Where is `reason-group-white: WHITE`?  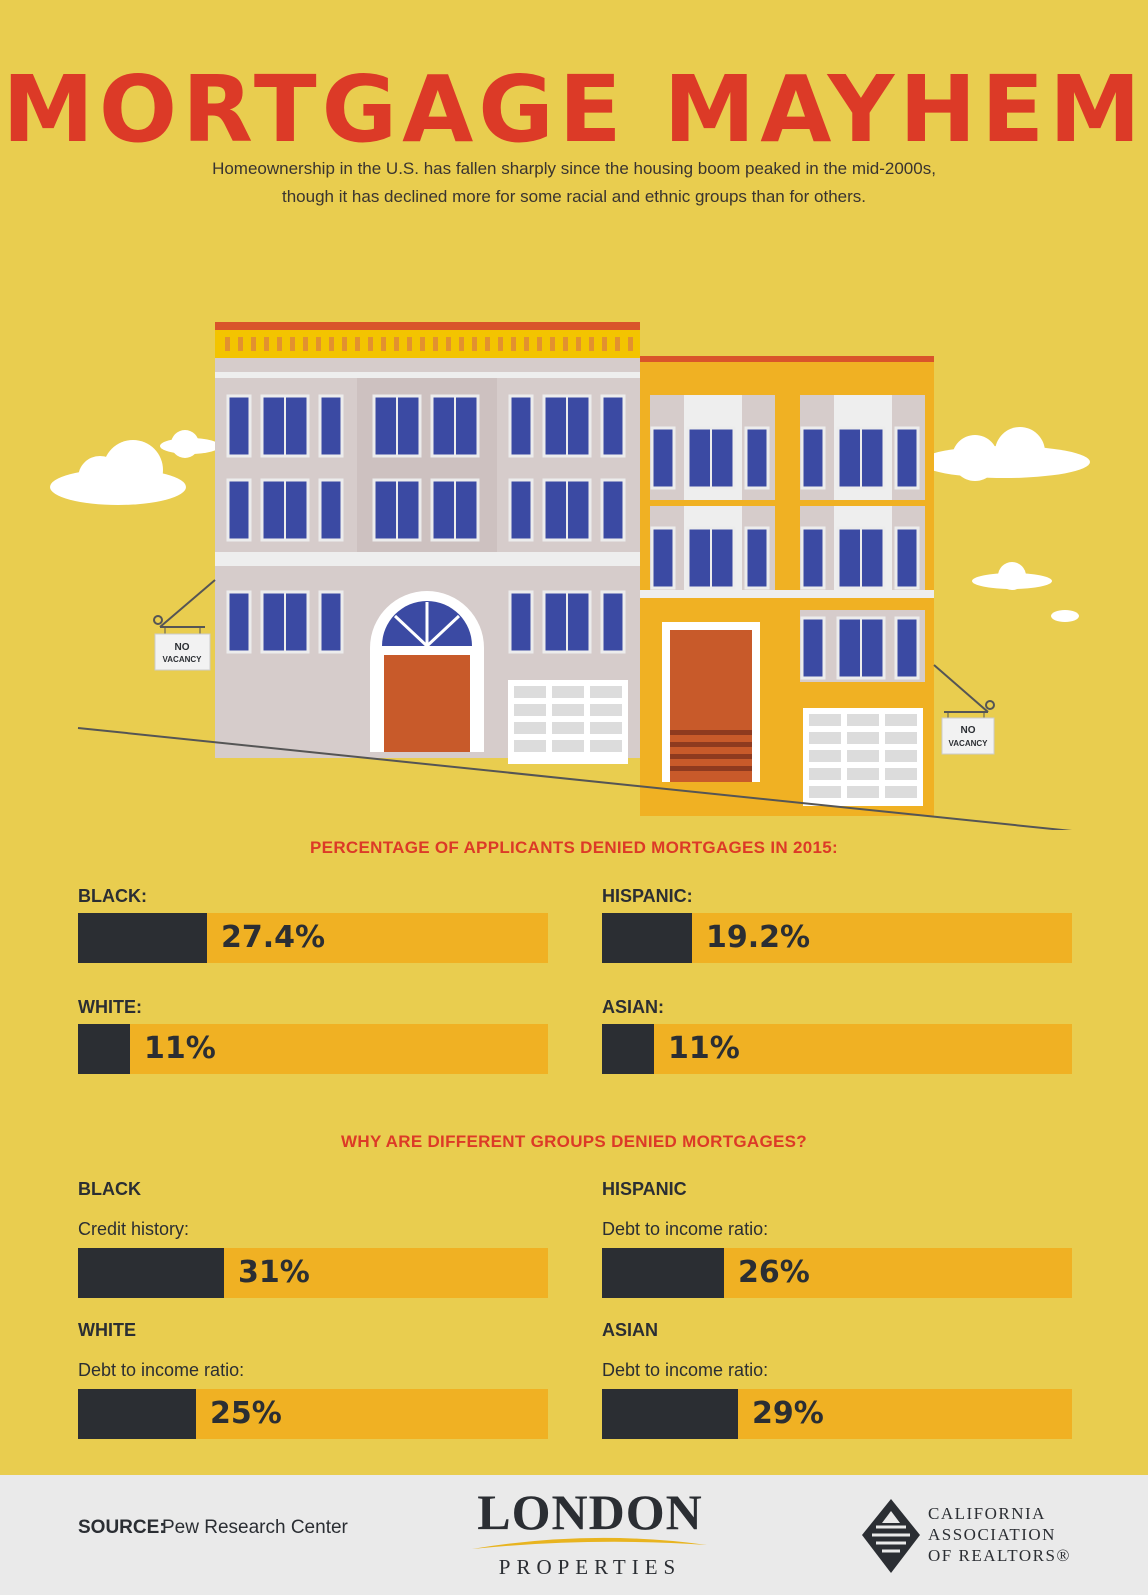
reason-group-white: WHITE is located at coordinates (107, 1330).